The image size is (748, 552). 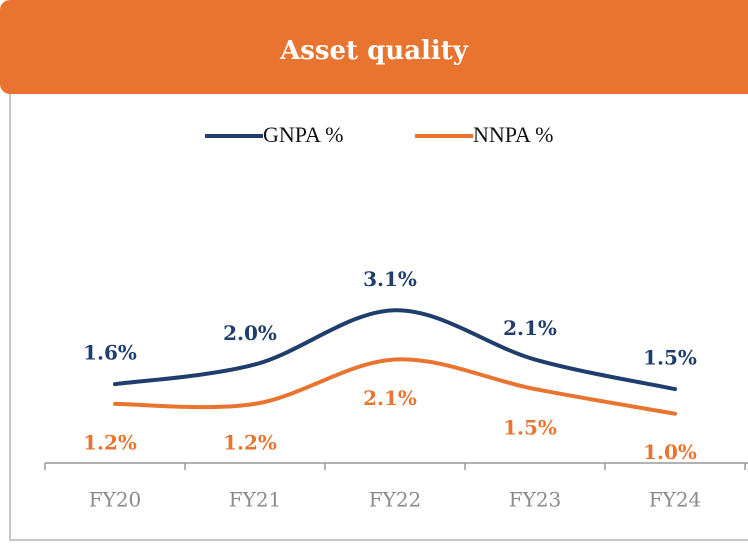 I want to click on x-tick-label: FY22, so click(x=395, y=500).